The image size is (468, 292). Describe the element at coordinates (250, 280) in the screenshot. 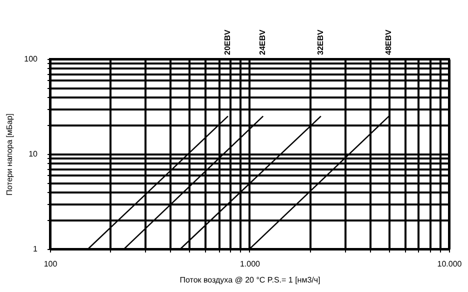

I see `x-axis-title: Поток воздуха @ 20 °C P.S.= 1 [нм3/ч]` at that location.